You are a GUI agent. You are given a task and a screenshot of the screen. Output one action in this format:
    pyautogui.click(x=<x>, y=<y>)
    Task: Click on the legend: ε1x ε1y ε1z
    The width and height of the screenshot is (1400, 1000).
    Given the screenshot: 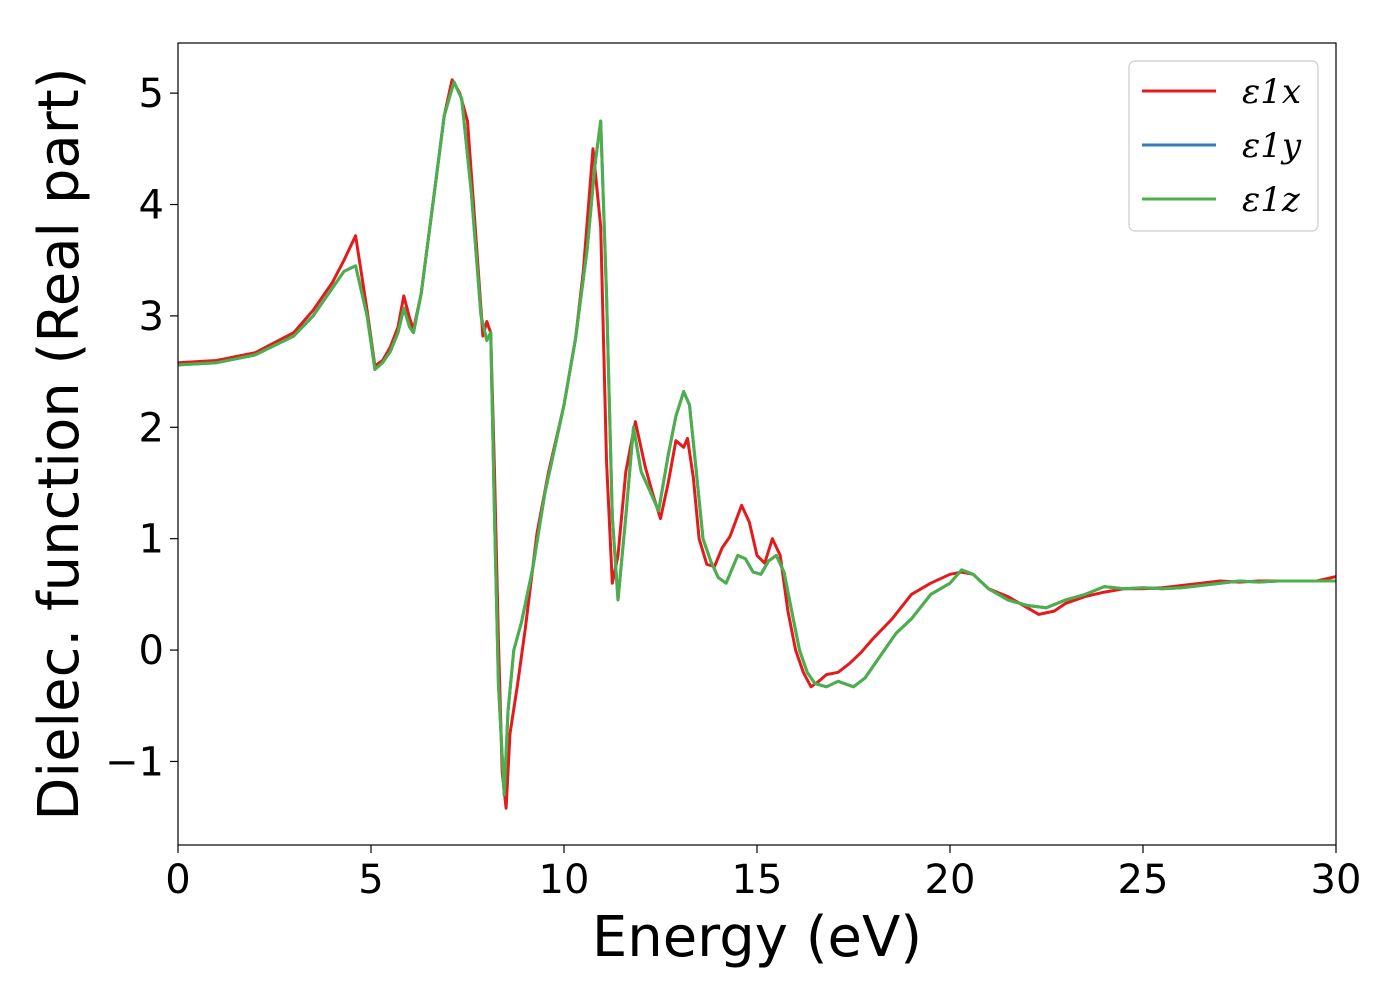 What is the action you would take?
    pyautogui.click(x=1223, y=146)
    